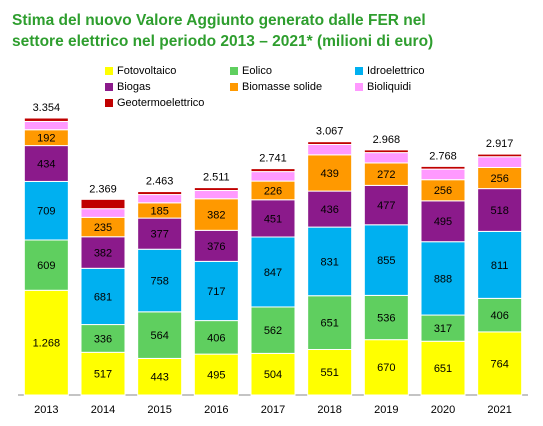 The width and height of the screenshot is (543, 426). I want to click on legend-label: Fotovoltaico, so click(146, 71).